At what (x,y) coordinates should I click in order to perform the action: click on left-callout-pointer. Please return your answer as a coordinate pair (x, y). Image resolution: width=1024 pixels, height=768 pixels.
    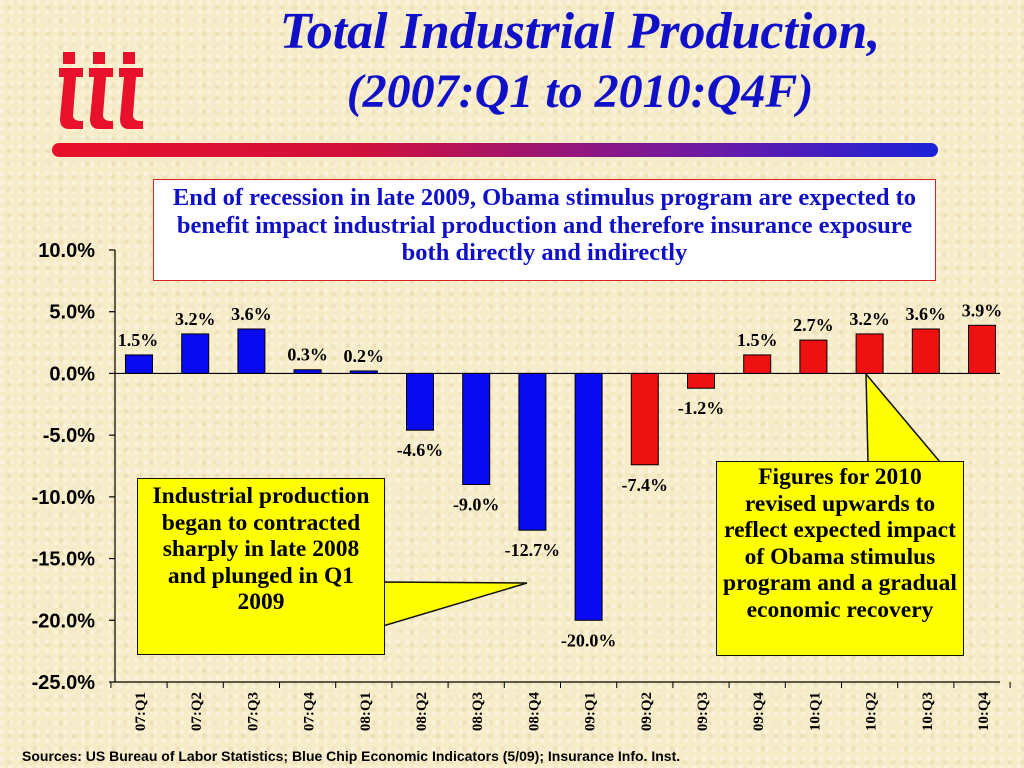
    Looking at the image, I should click on (455, 604).